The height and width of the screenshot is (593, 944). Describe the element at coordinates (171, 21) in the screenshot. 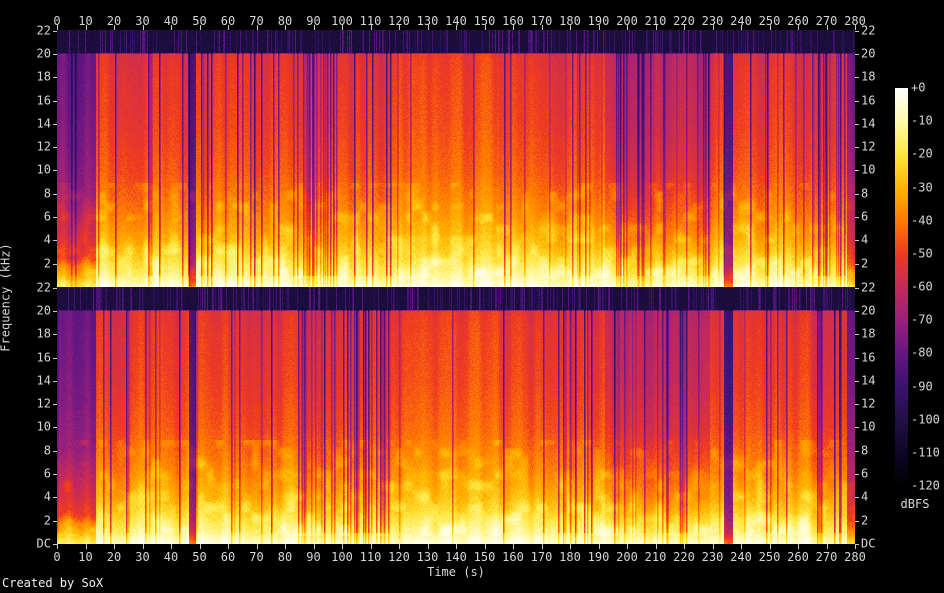

I see `x-axis-top-tick-label: 40` at that location.